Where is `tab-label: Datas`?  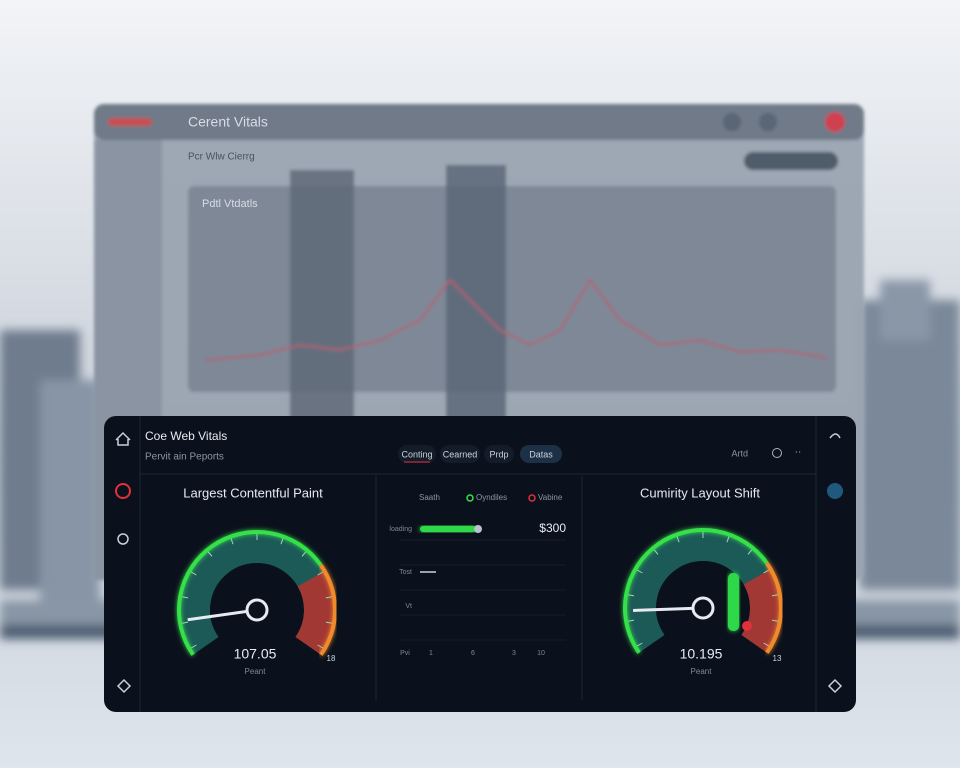
tab-label: Datas is located at coordinates (541, 454).